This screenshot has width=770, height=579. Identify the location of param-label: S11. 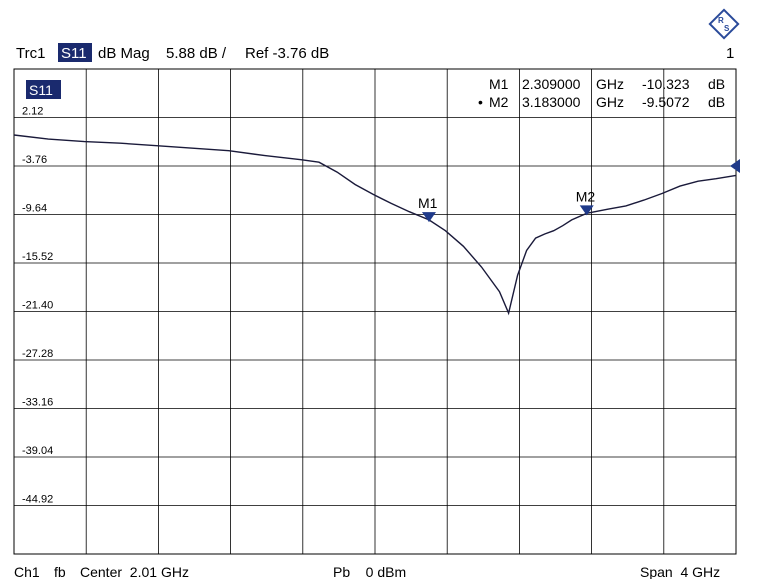
(74, 53).